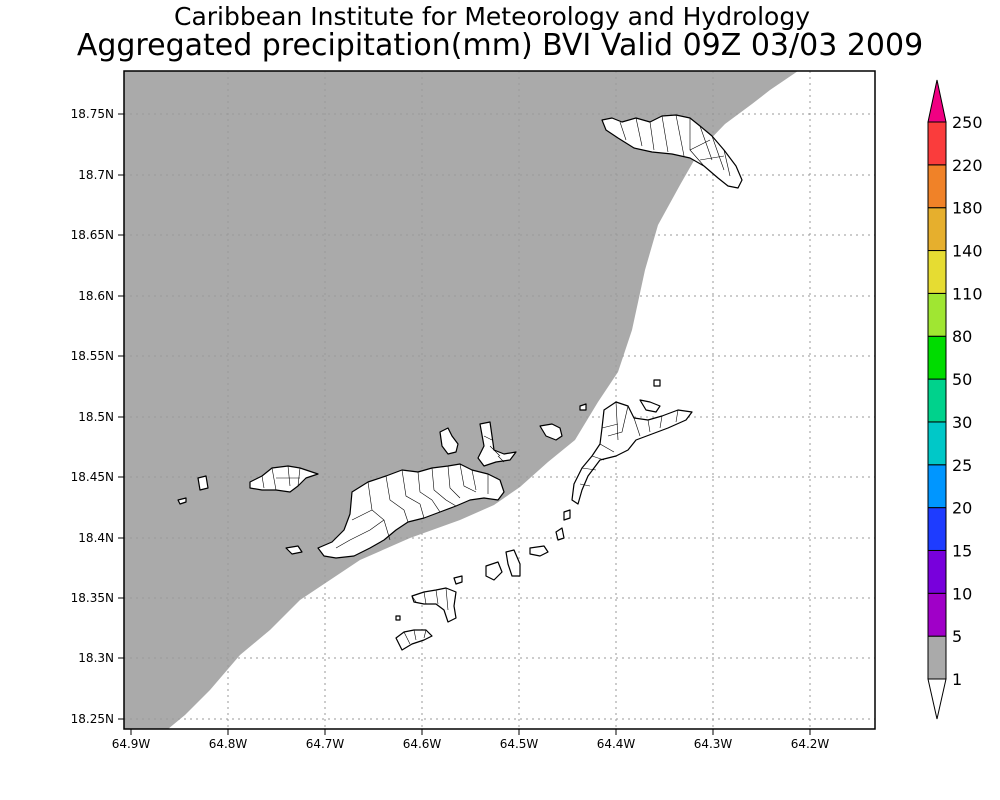 The height and width of the screenshot is (800, 1000). Describe the element at coordinates (434, 605) in the screenshot. I see `island-peter` at that location.